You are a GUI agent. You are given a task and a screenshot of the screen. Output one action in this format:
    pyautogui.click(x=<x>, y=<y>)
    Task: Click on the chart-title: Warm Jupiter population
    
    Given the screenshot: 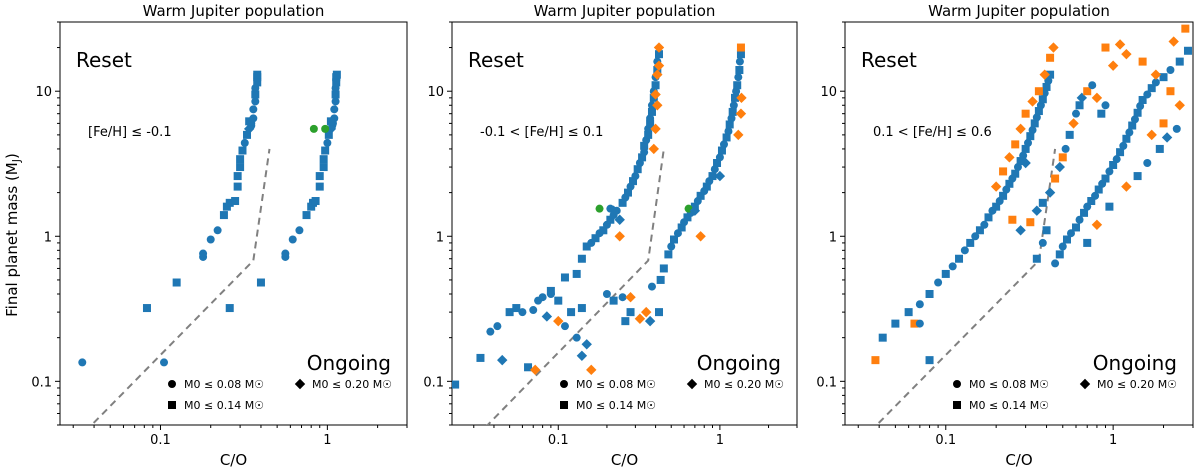 What is the action you would take?
    pyautogui.click(x=1019, y=11)
    